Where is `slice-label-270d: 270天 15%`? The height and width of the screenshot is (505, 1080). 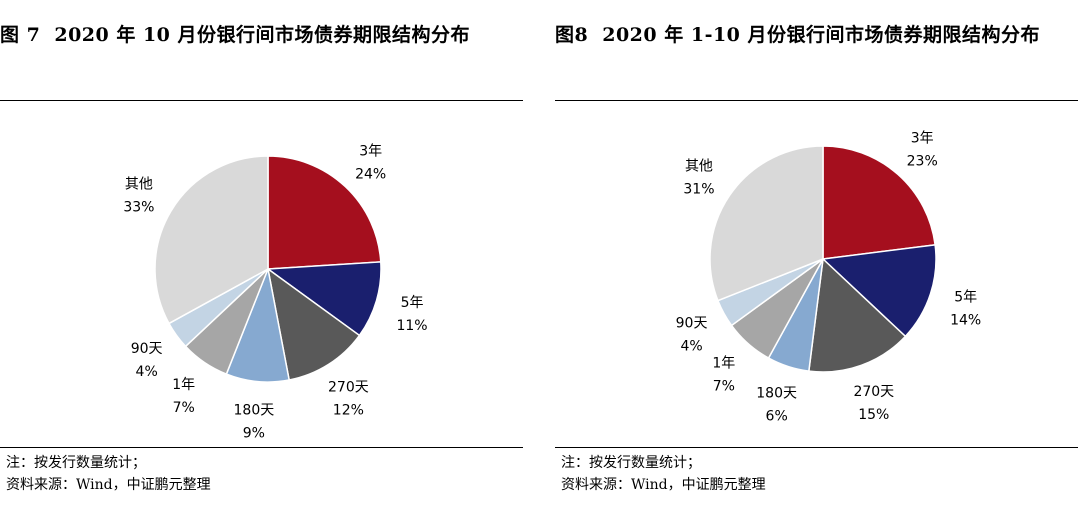
slice-label-270d: 270天 15% is located at coordinates (873, 403).